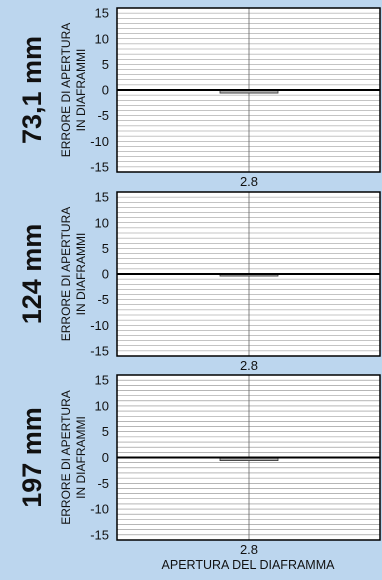 This screenshot has width=382, height=580. What do you see at coordinates (32, 457) in the screenshot?
I see `focal-length-title: 197 mm` at bounding box center [32, 457].